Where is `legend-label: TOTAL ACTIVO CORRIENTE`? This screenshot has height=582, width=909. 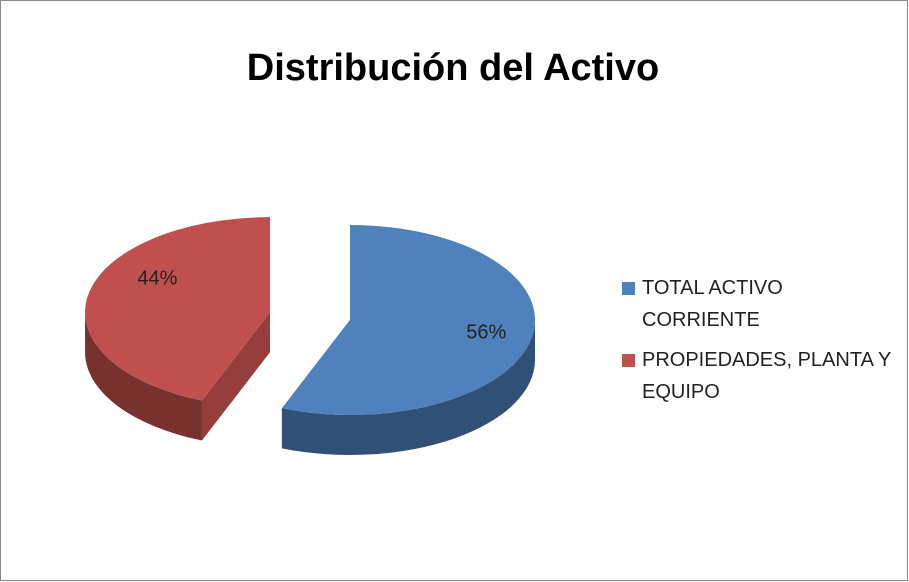
legend-label: TOTAL ACTIVO CORRIENTE is located at coordinates (712, 304).